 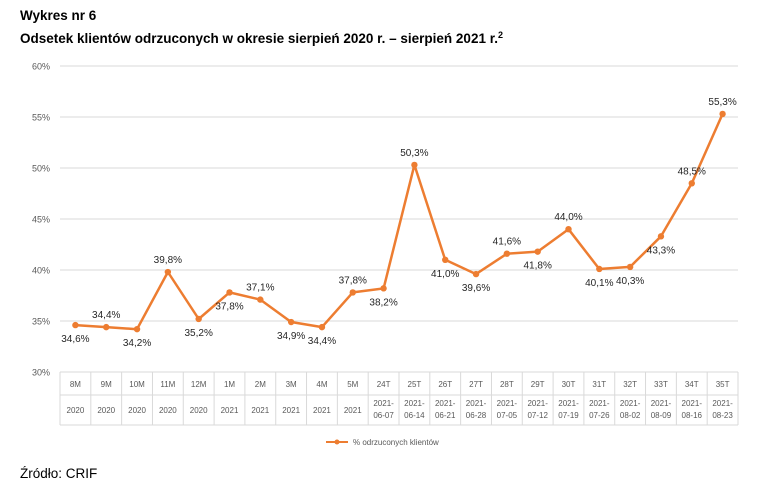 I want to click on y-tick-label: 50%, so click(x=41, y=169).